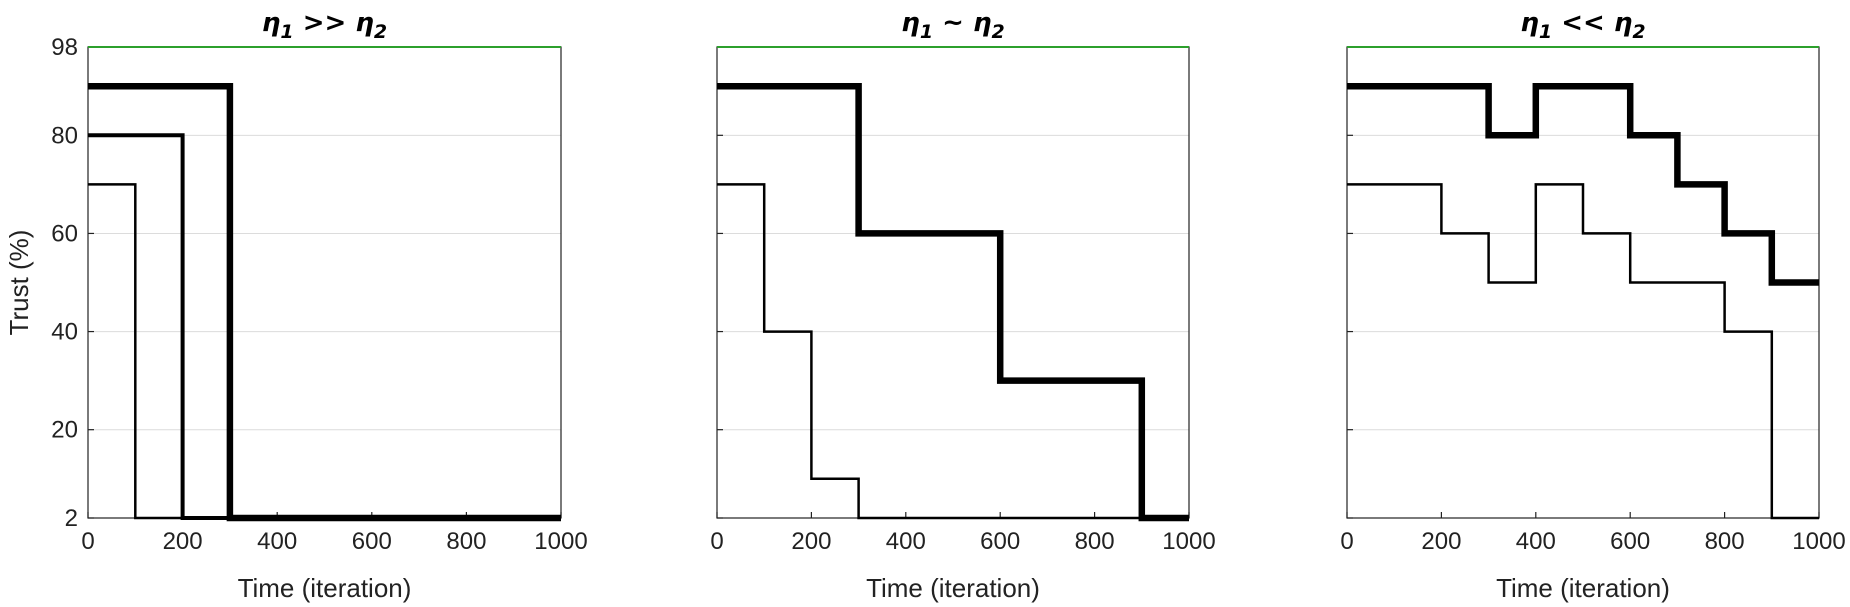  Describe the element at coordinates (19, 283) in the screenshot. I see `y-axis-label: Trust (%)` at that location.